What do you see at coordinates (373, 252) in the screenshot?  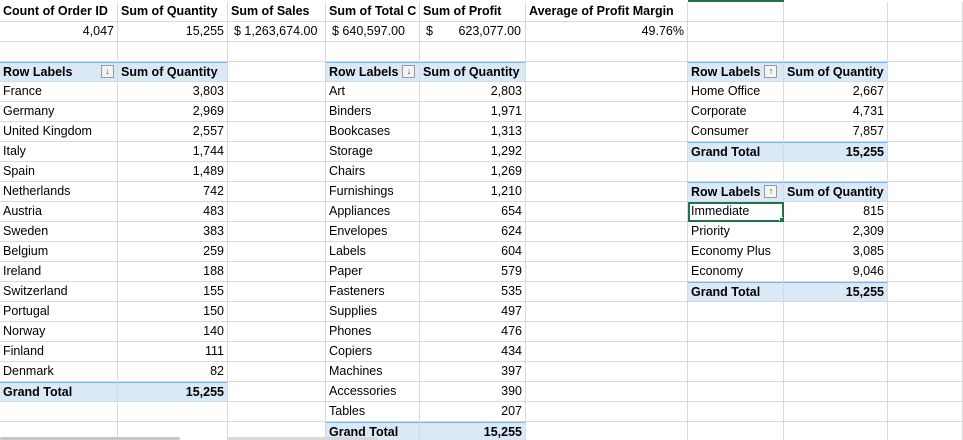 I see `category-label: Labels` at bounding box center [373, 252].